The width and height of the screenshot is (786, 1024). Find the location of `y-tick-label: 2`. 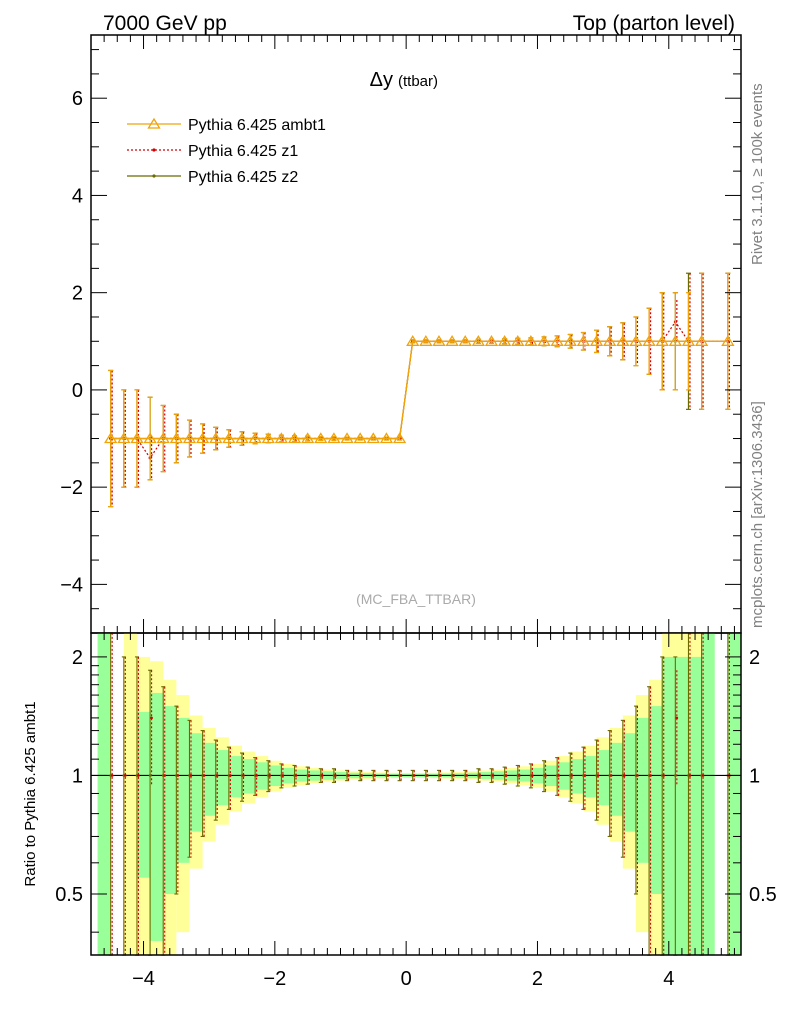

y-tick-label: 2 is located at coordinates (77, 294).